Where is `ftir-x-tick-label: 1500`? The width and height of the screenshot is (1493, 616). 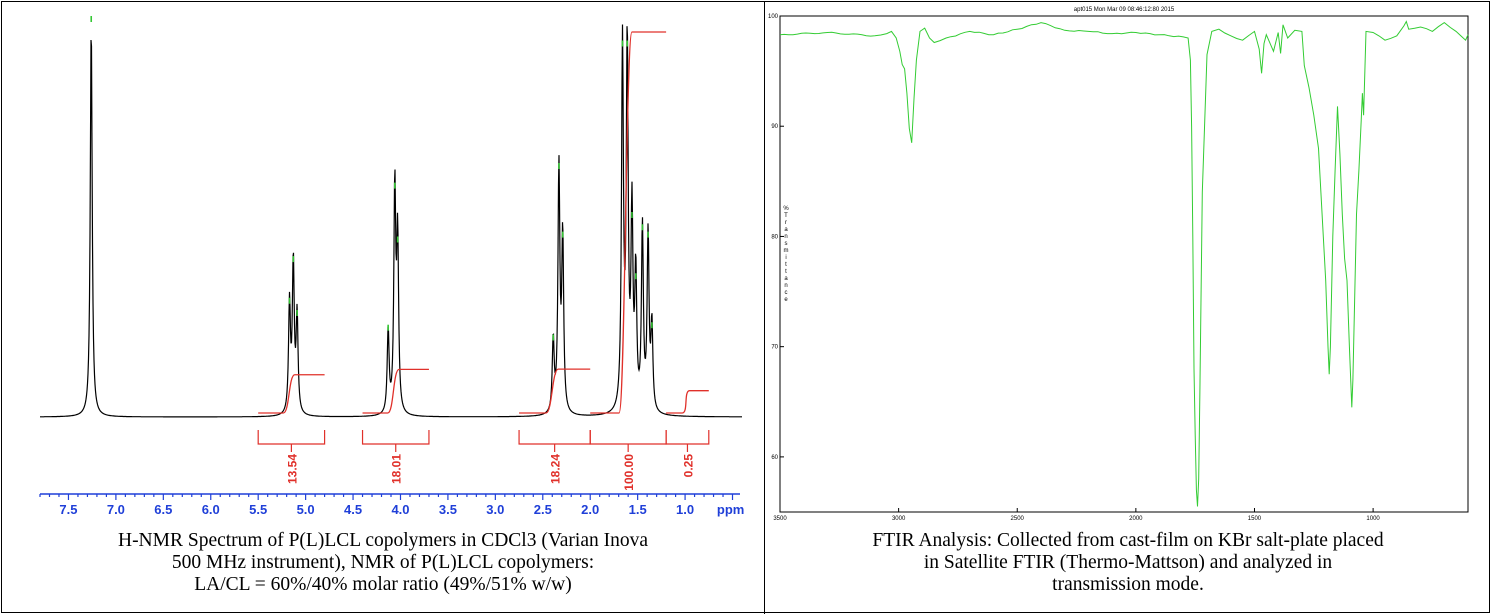
ftir-x-tick-label: 1500 is located at coordinates (1255, 519).